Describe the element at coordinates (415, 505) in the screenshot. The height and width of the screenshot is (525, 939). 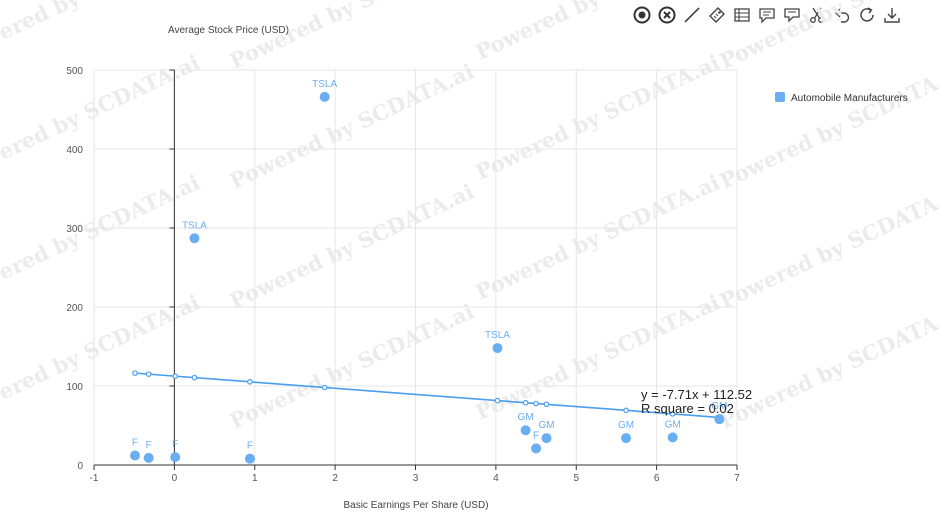
I see `x-axis-title: Basic Earnings Per Share (USD)` at that location.